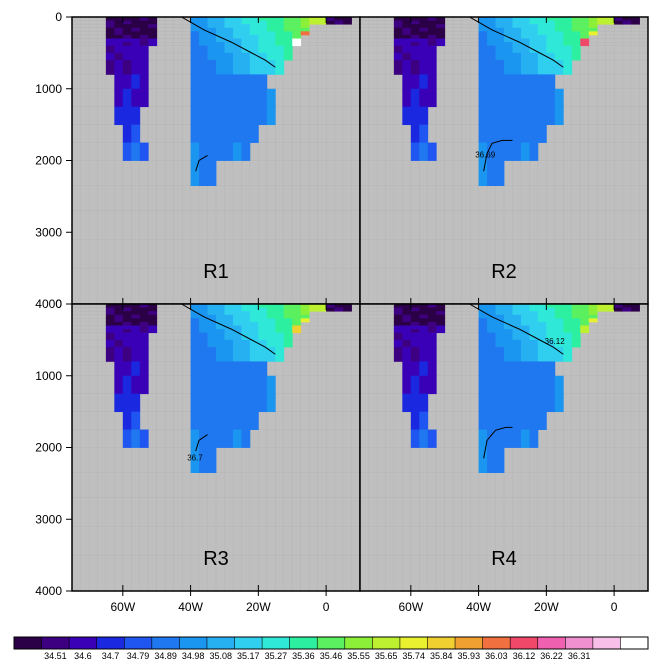 This screenshot has width=662, height=669. What do you see at coordinates (58, 304) in the screenshot?
I see `y-tick-label: 0` at bounding box center [58, 304].